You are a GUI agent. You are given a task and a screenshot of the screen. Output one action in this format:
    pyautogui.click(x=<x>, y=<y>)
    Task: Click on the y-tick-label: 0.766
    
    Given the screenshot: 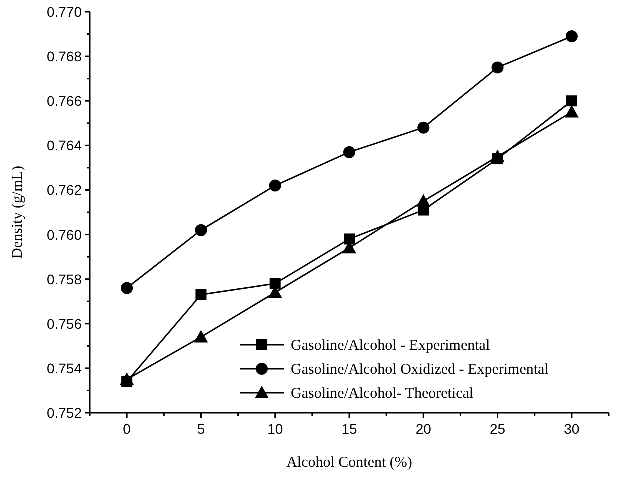 What is the action you would take?
    pyautogui.click(x=64, y=101)
    